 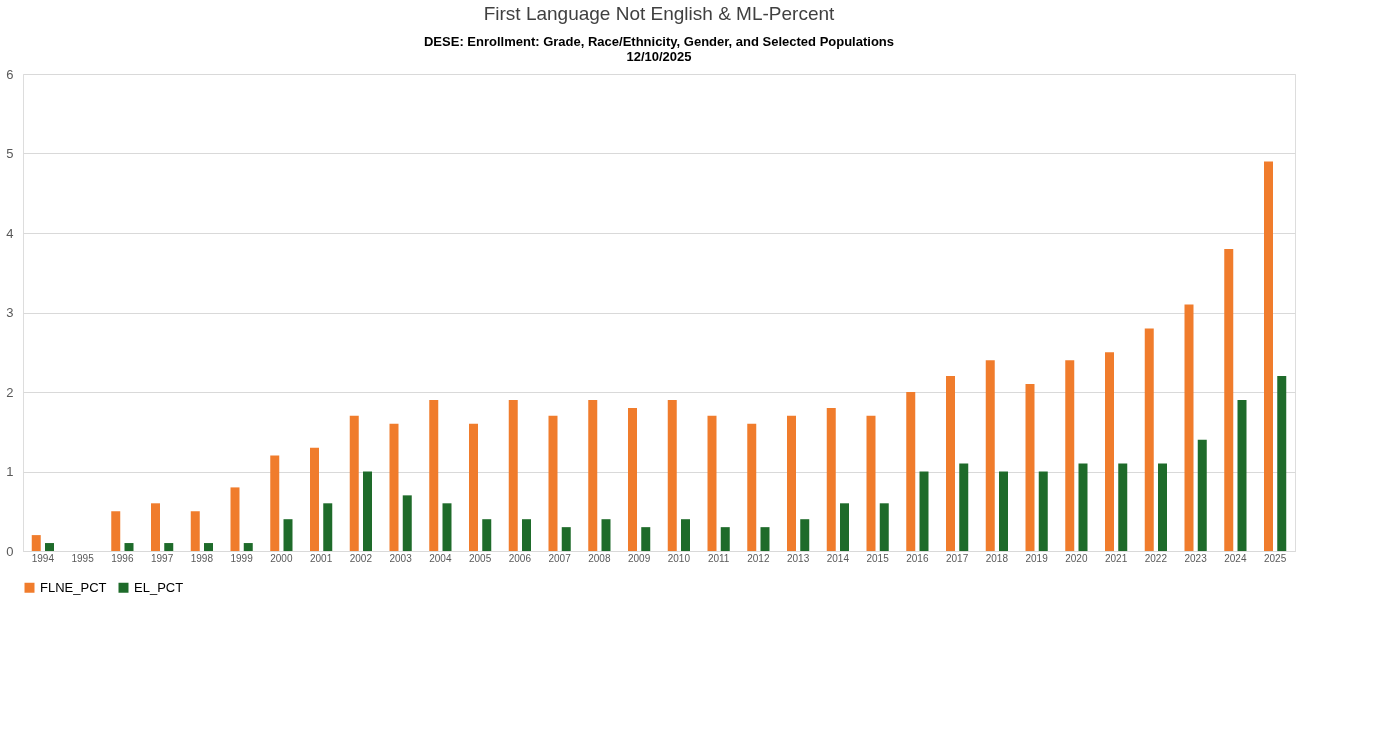 What do you see at coordinates (242, 558) in the screenshot?
I see `x-tick-label: 1999` at bounding box center [242, 558].